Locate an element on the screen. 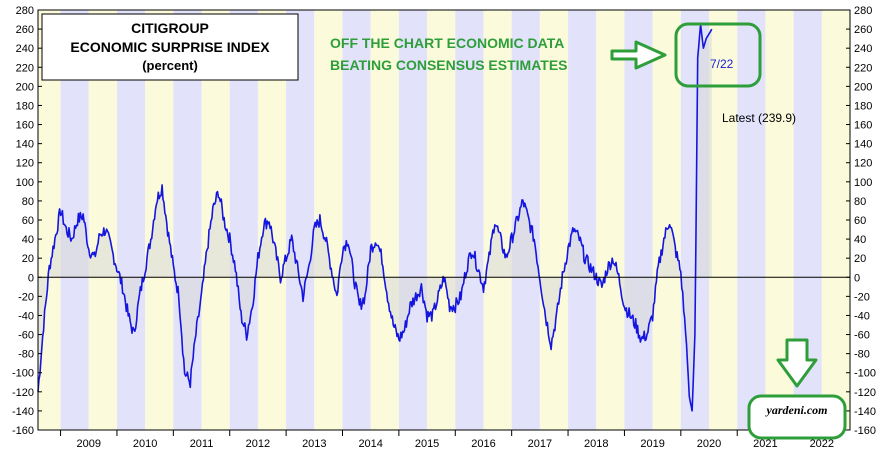 The height and width of the screenshot is (459, 887). y-tick-label-left: 80 is located at coordinates (28, 202).